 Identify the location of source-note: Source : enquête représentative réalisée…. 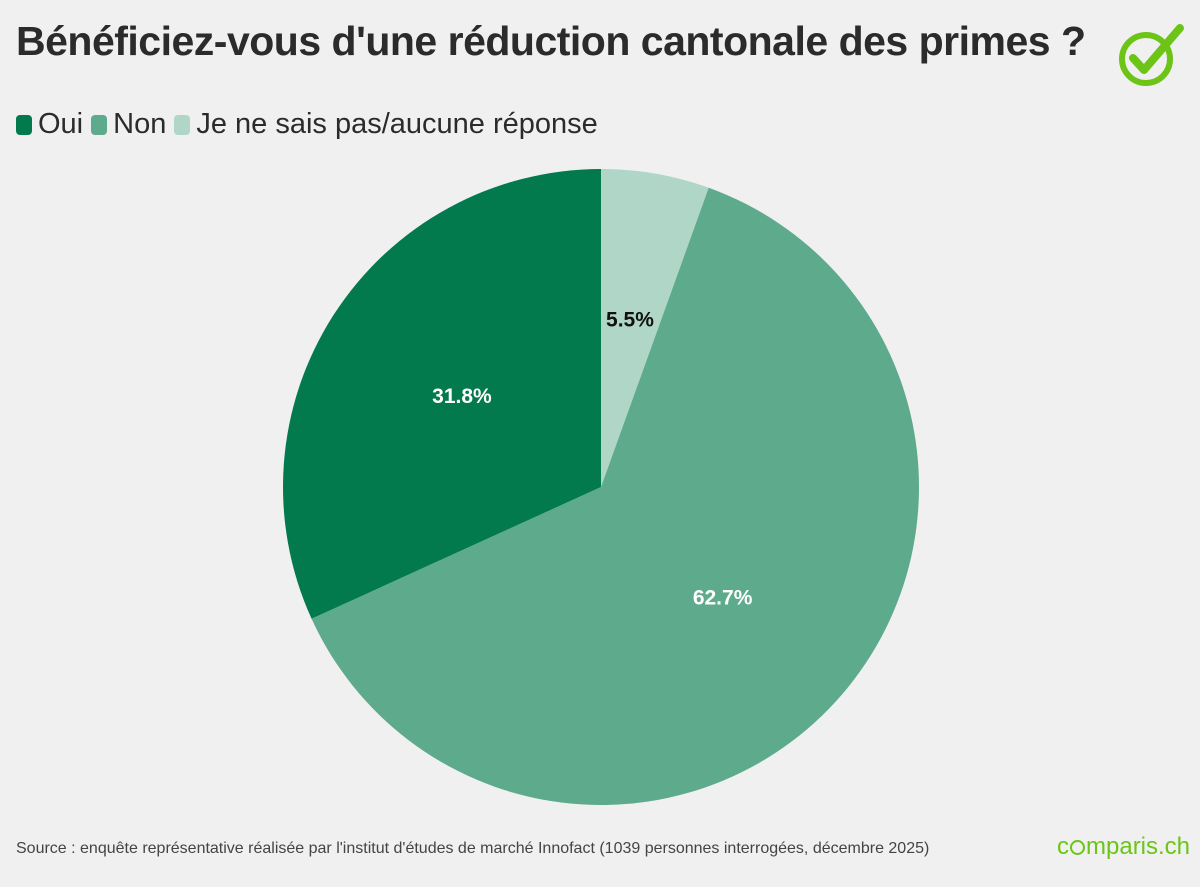
(473, 848).